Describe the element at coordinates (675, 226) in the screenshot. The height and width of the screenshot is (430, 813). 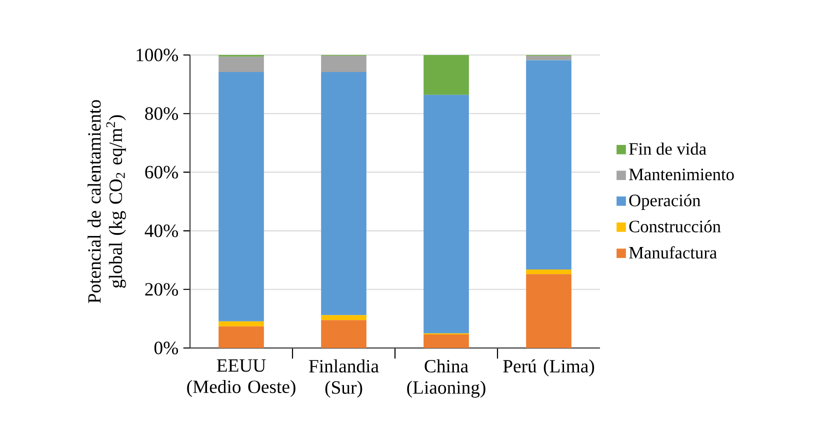
I see `legend-label: Construcción` at that location.